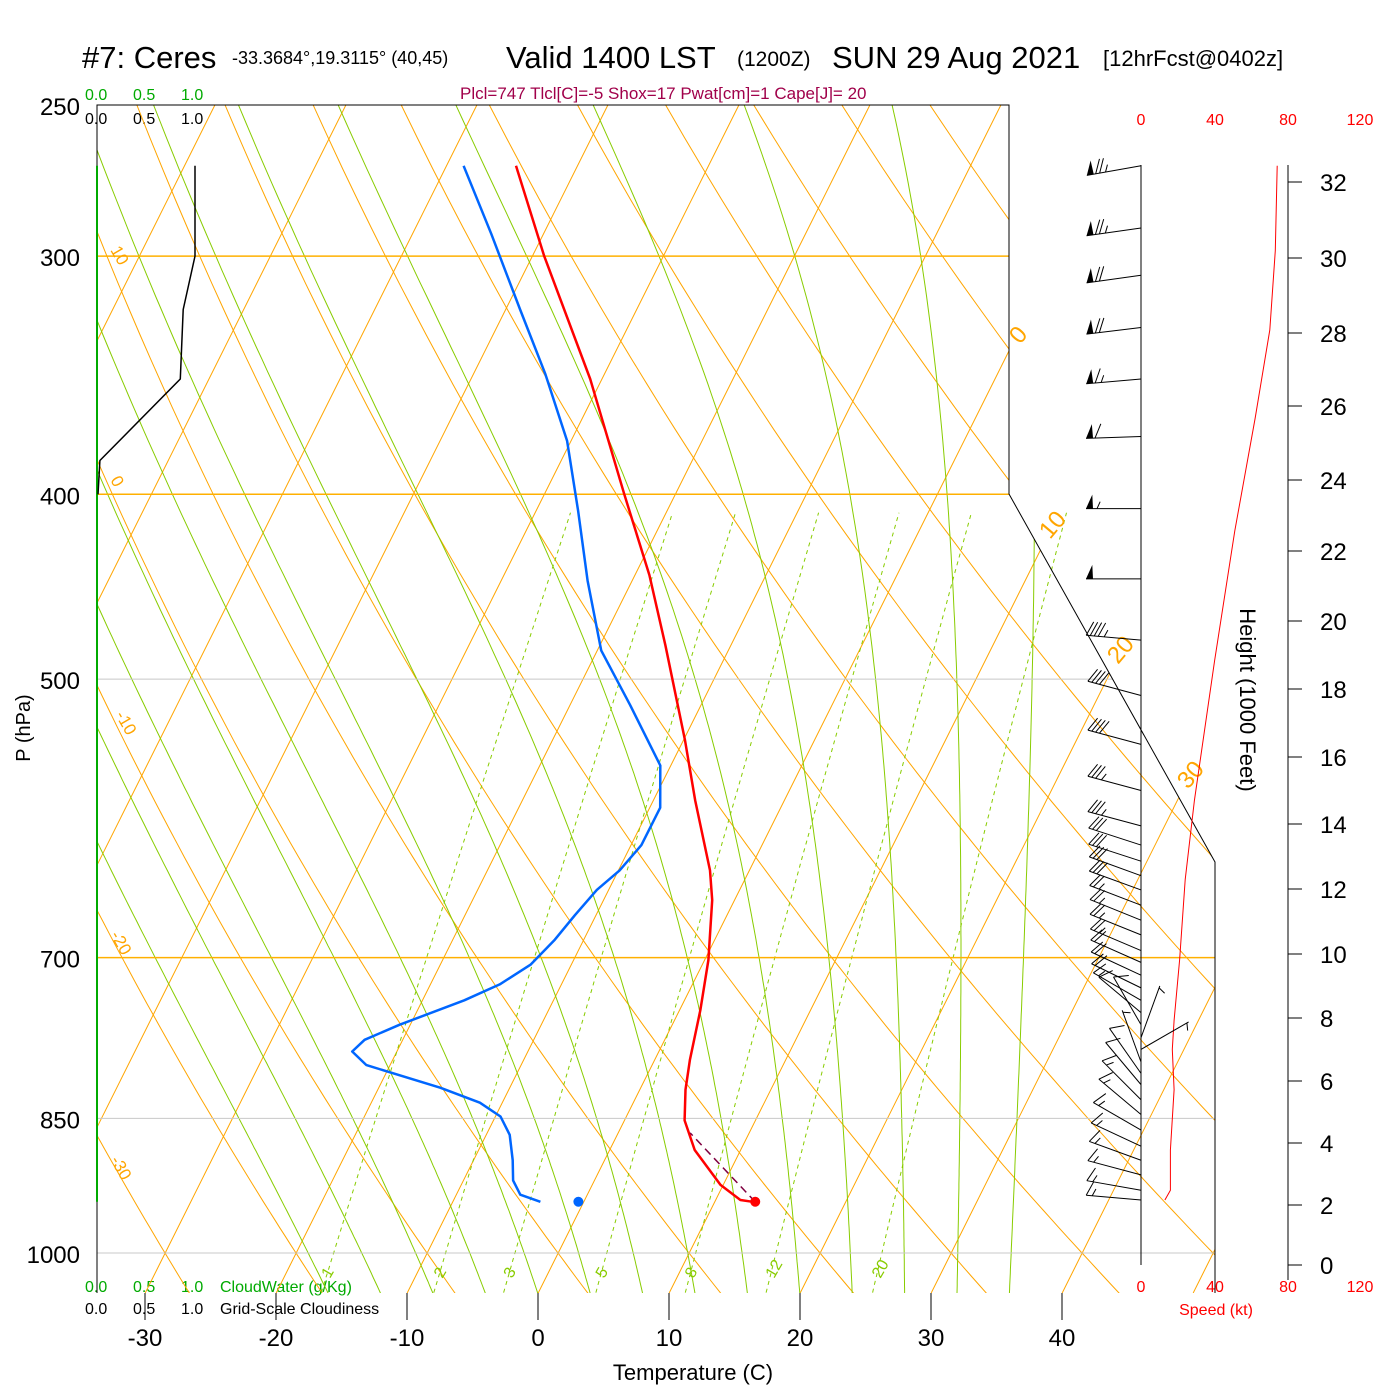  Describe the element at coordinates (60, 496) in the screenshot. I see `pressure-tick-label: 400` at that location.